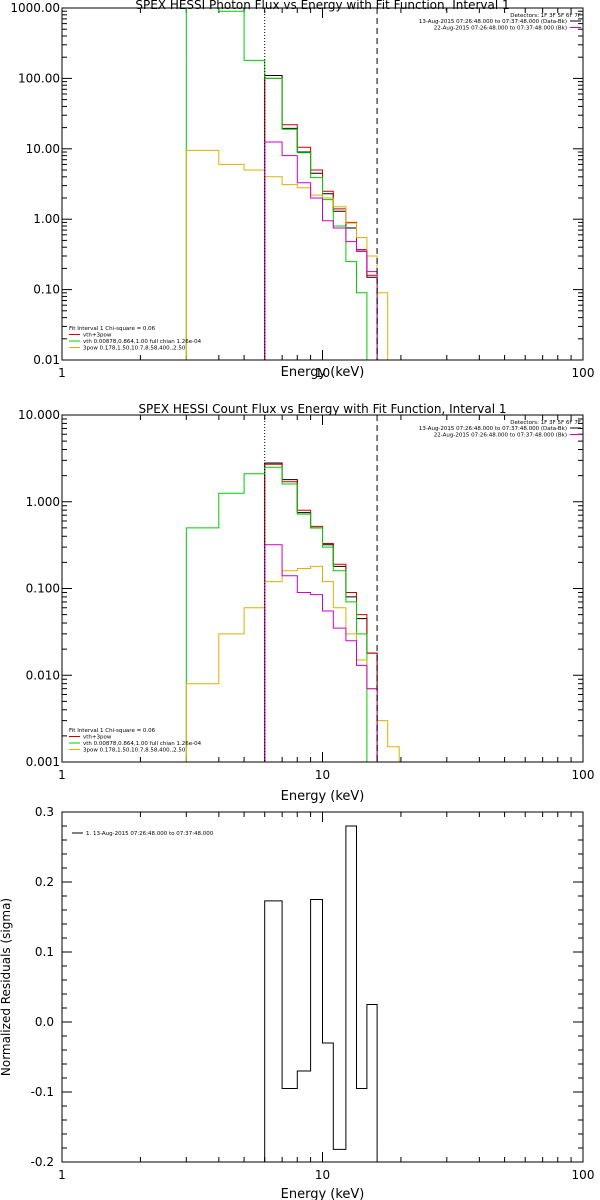 This screenshot has height=1200, width=600. Describe the element at coordinates (35, 8) in the screenshot. I see `y-tick-label: 1000.00` at that location.